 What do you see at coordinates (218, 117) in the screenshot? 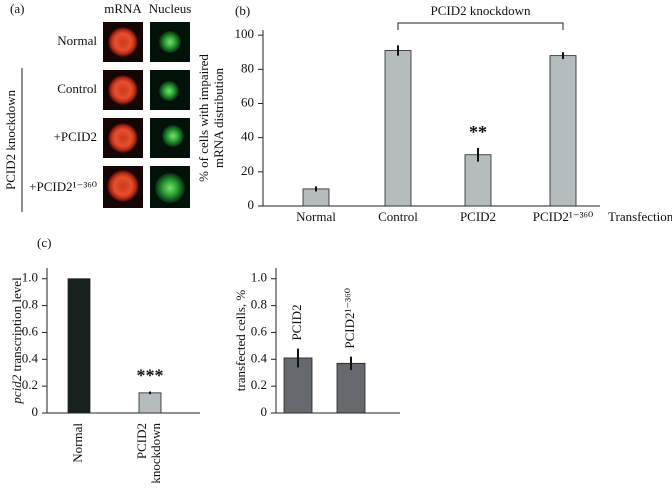
I see `y-axis-label-line: mRNA distribution` at bounding box center [218, 117].